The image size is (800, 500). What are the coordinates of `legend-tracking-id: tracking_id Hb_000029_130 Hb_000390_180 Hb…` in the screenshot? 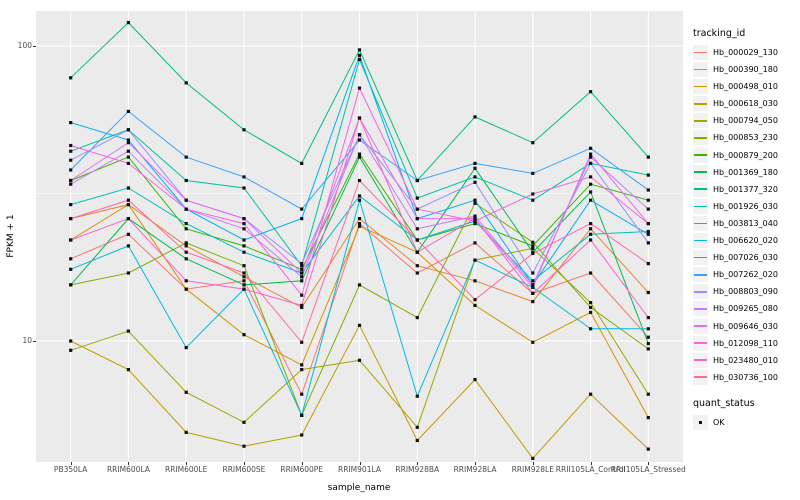 It's located at (746, 207).